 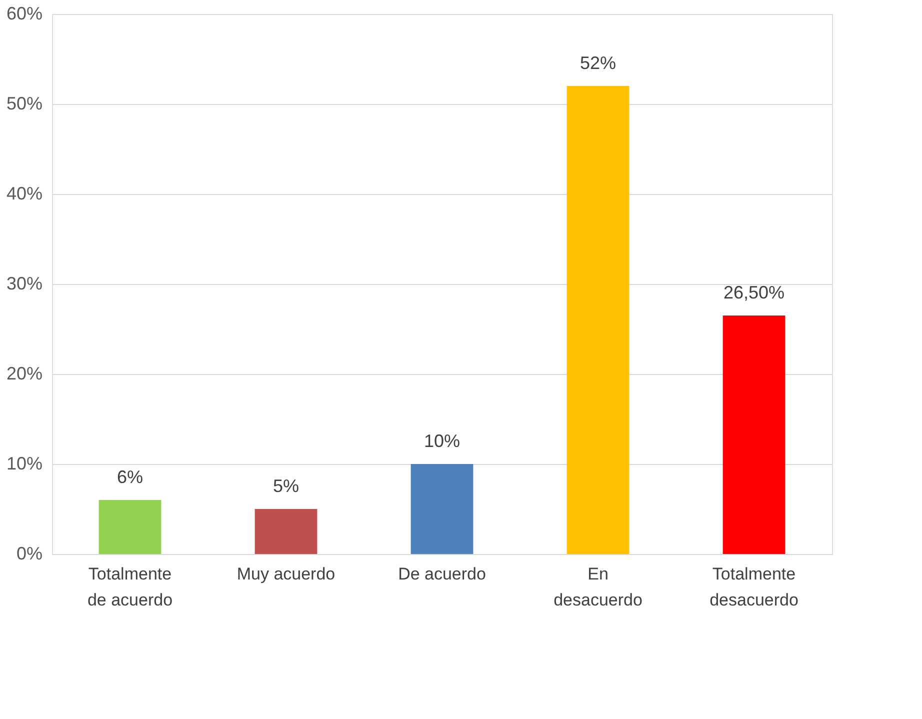 What do you see at coordinates (598, 587) in the screenshot?
I see `x-tick-label: En desacuerdo` at bounding box center [598, 587].